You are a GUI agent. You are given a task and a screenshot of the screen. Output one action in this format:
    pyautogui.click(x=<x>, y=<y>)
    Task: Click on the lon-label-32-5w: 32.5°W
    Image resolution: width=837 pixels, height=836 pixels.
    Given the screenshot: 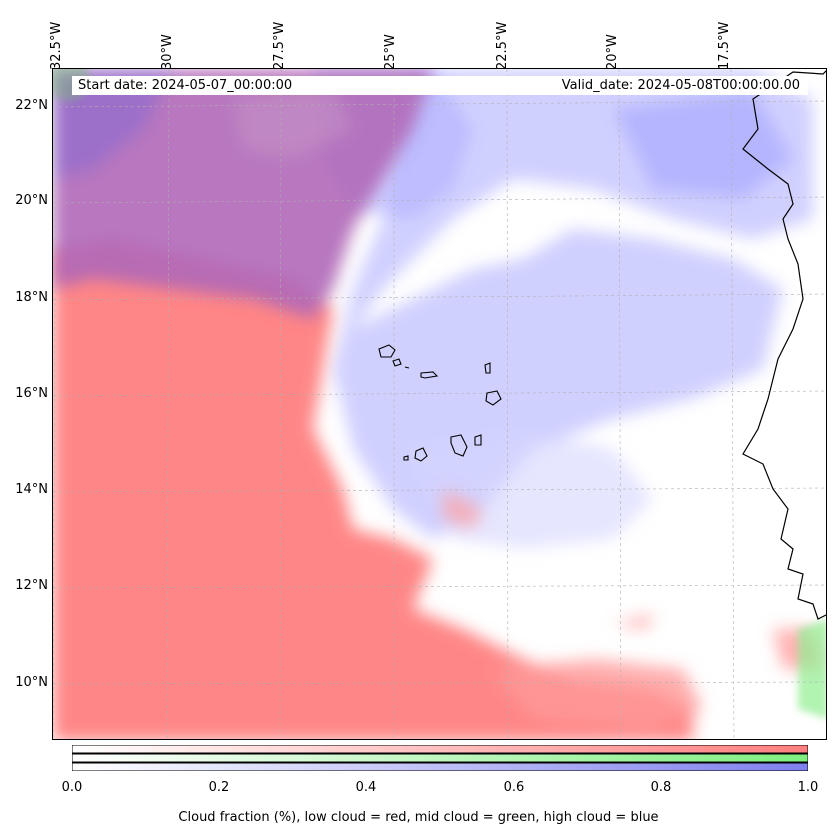 What is the action you would take?
    pyautogui.click(x=56, y=45)
    